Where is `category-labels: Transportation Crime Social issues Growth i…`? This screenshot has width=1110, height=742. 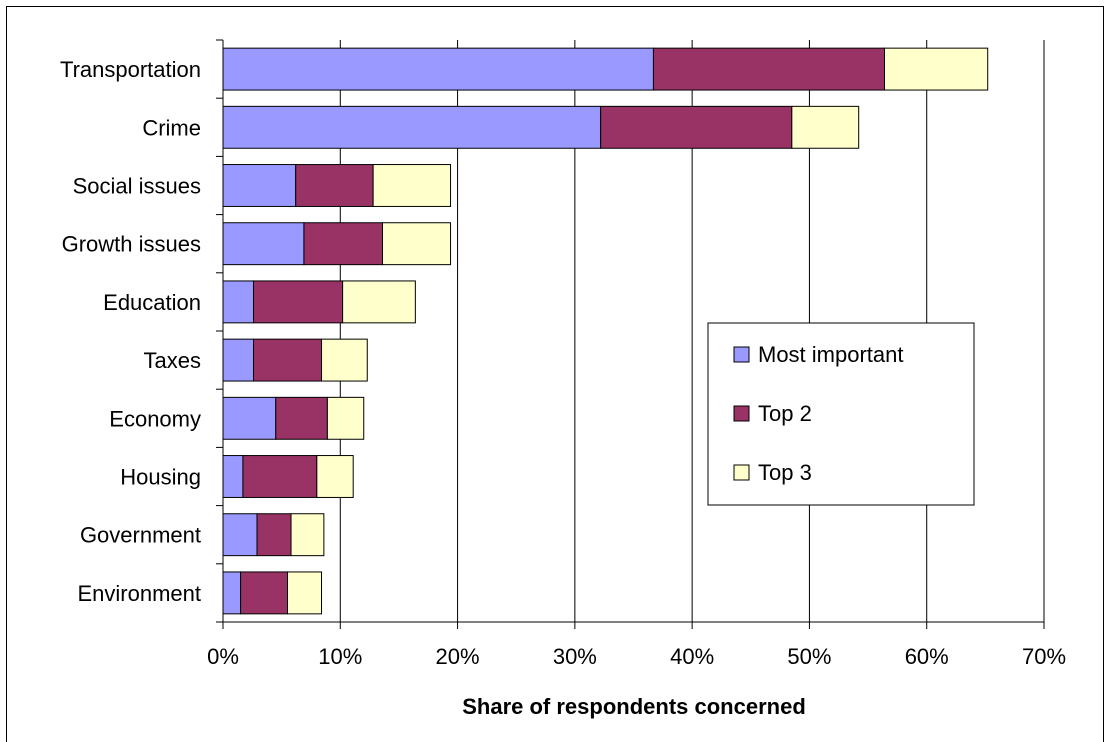
category-labels: Transportation Crime Social issues Growth i… is located at coordinates (130, 331).